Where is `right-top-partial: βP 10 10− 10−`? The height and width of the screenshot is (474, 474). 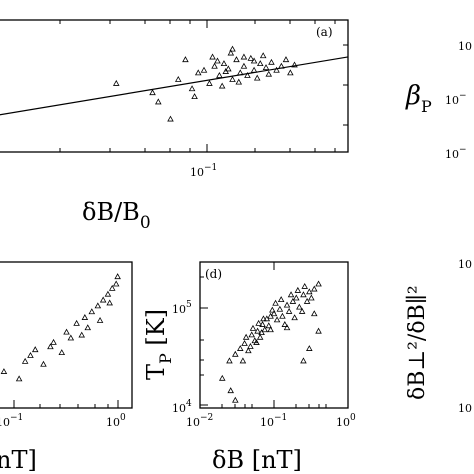
right-top-partial: βP 10 10− 10− is located at coordinates (438, 100).